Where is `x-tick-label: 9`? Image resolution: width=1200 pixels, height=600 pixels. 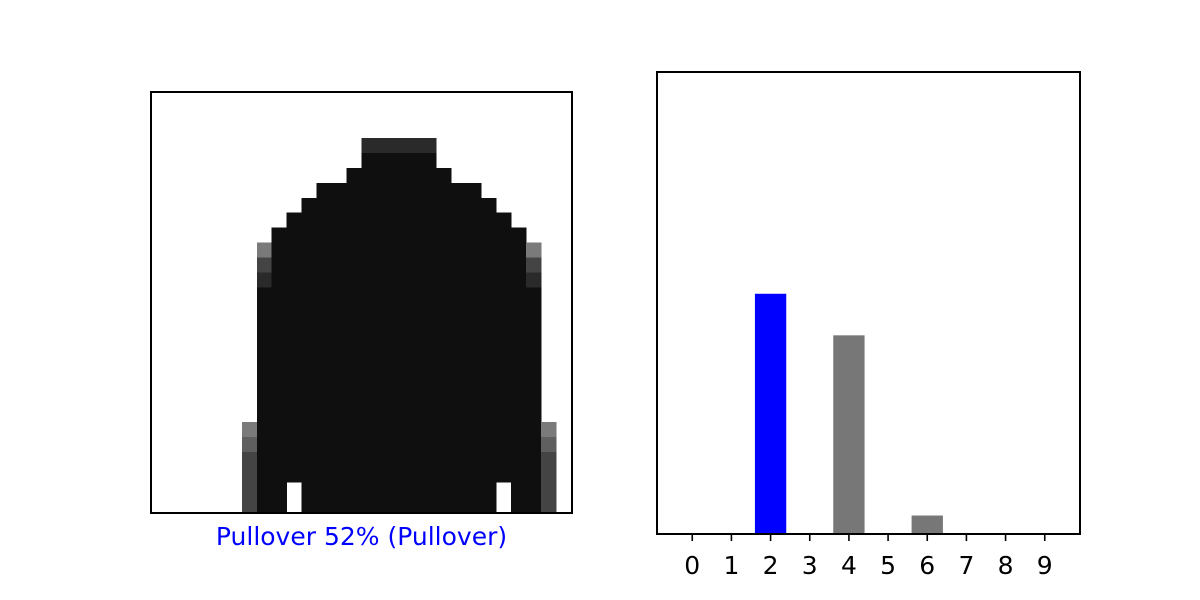
x-tick-label: 9 is located at coordinates (1045, 565).